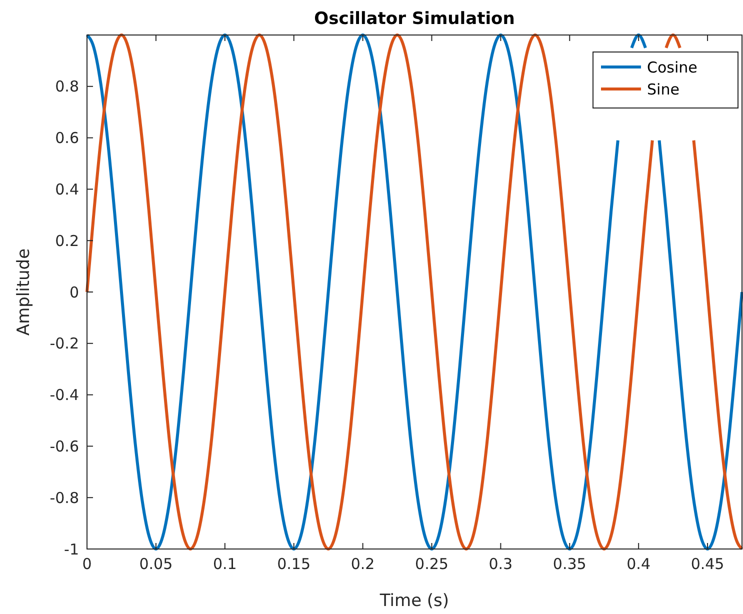 The height and width of the screenshot is (614, 743). Describe the element at coordinates (156, 564) in the screenshot. I see `x-tick-label: 0.05` at that location.